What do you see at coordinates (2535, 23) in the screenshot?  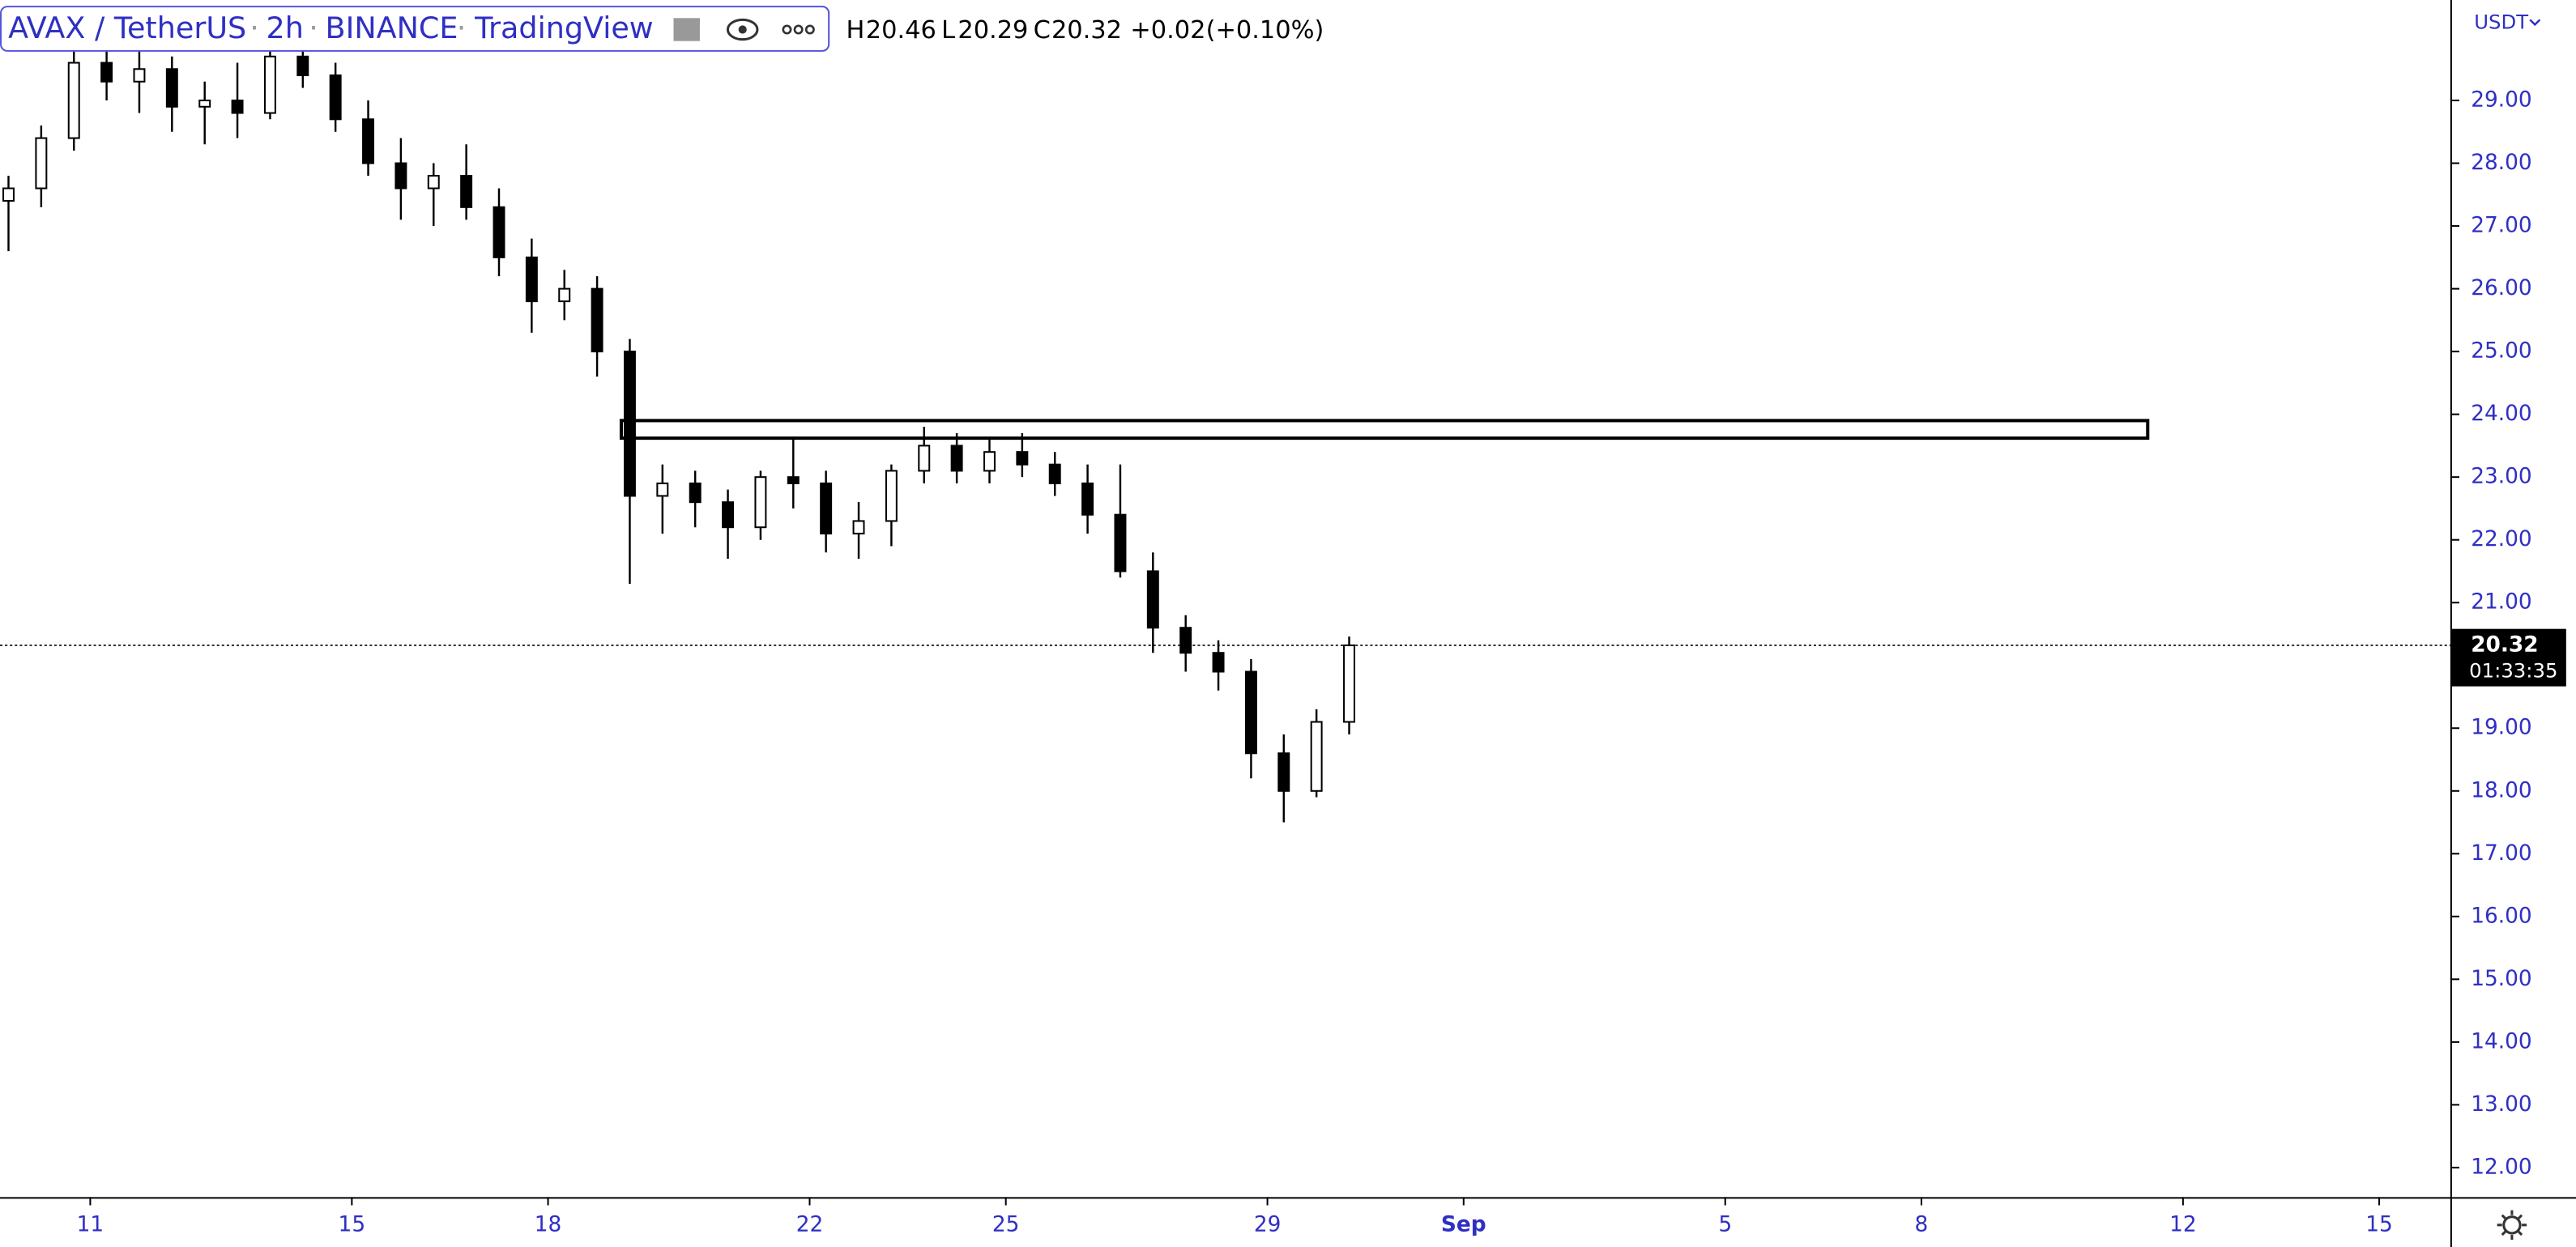 I see `currency-caret` at bounding box center [2535, 23].